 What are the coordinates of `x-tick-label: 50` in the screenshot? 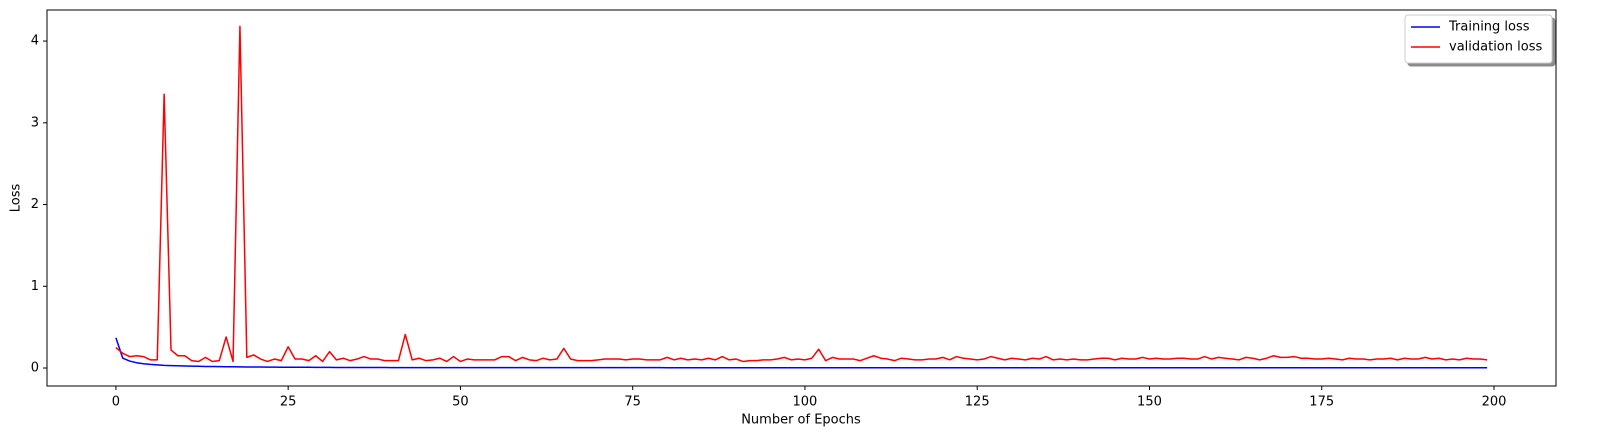 It's located at (460, 402).